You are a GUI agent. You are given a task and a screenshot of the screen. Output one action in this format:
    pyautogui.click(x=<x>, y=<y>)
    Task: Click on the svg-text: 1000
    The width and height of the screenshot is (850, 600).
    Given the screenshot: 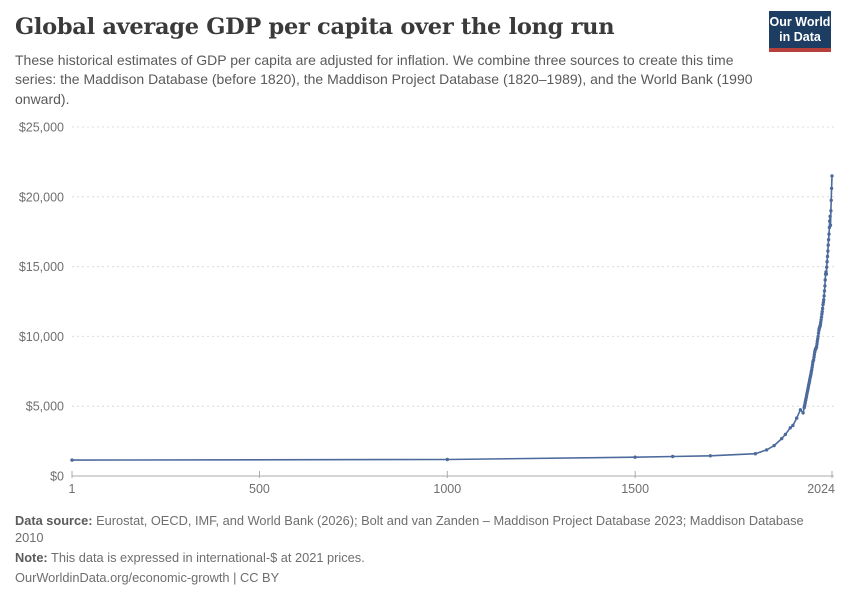 What is the action you would take?
    pyautogui.click(x=447, y=489)
    